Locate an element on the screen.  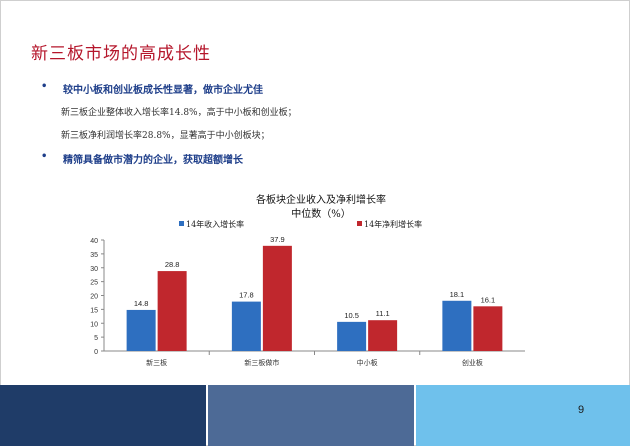
data-label: 18.1 is located at coordinates (457, 294).